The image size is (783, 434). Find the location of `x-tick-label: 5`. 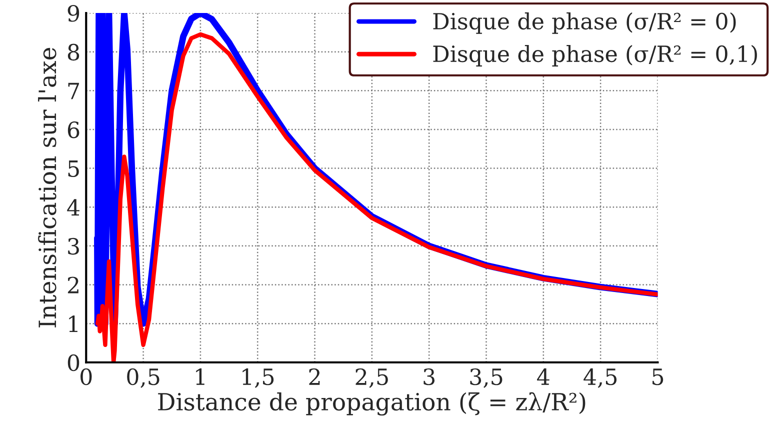

x-tick-label: 5 is located at coordinates (658, 377).